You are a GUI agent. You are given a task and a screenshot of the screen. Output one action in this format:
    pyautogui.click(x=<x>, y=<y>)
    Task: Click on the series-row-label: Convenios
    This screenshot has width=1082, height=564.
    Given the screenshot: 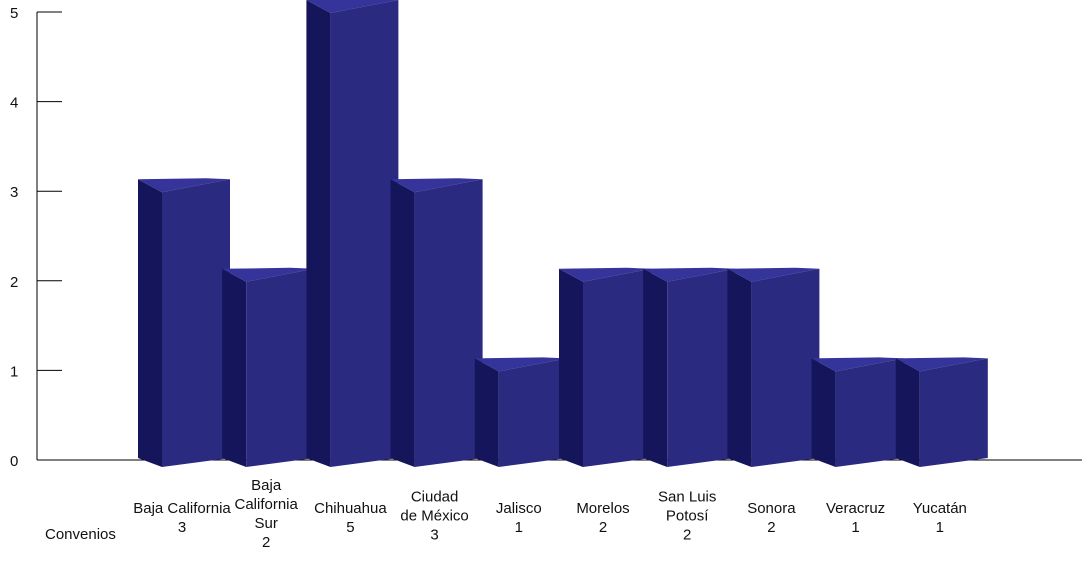 What is the action you would take?
    pyautogui.click(x=80, y=534)
    